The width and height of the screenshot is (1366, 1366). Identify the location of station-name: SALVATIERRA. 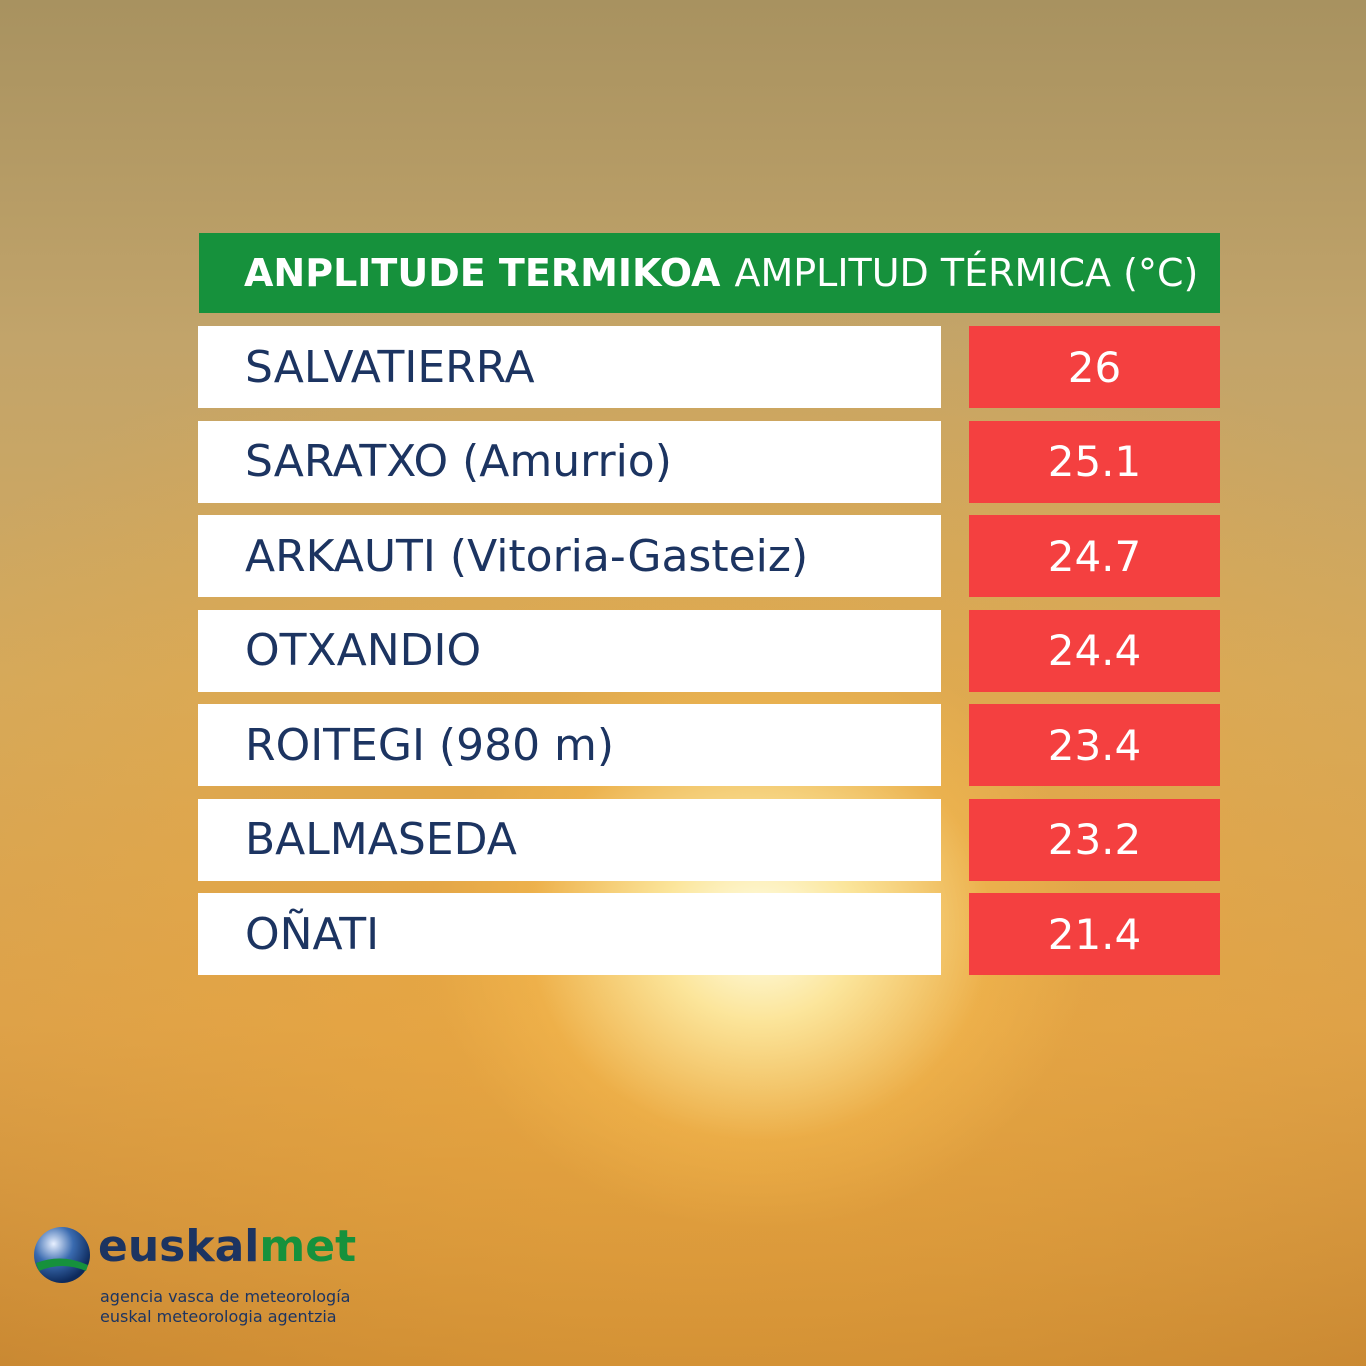
(569, 367).